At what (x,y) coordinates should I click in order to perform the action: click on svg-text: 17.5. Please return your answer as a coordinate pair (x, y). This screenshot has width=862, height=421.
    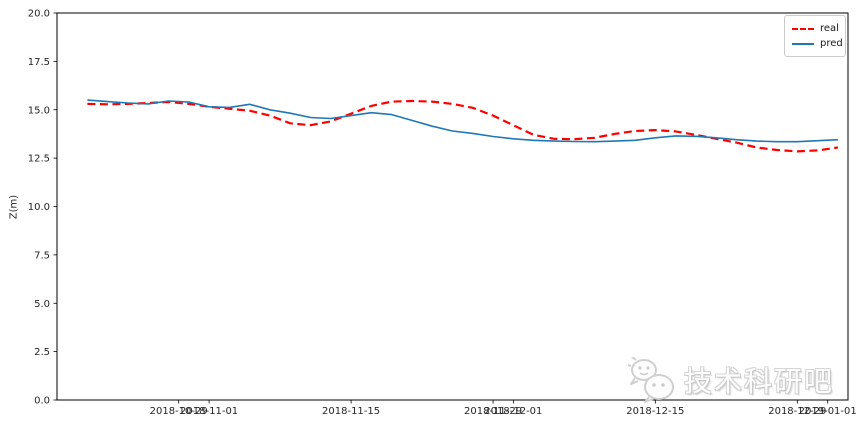
    Looking at the image, I should click on (39, 62).